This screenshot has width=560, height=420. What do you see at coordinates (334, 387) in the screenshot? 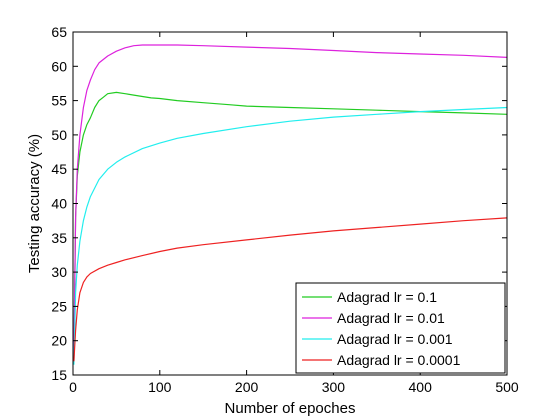
I see `x-tick-label: 300` at bounding box center [334, 387].